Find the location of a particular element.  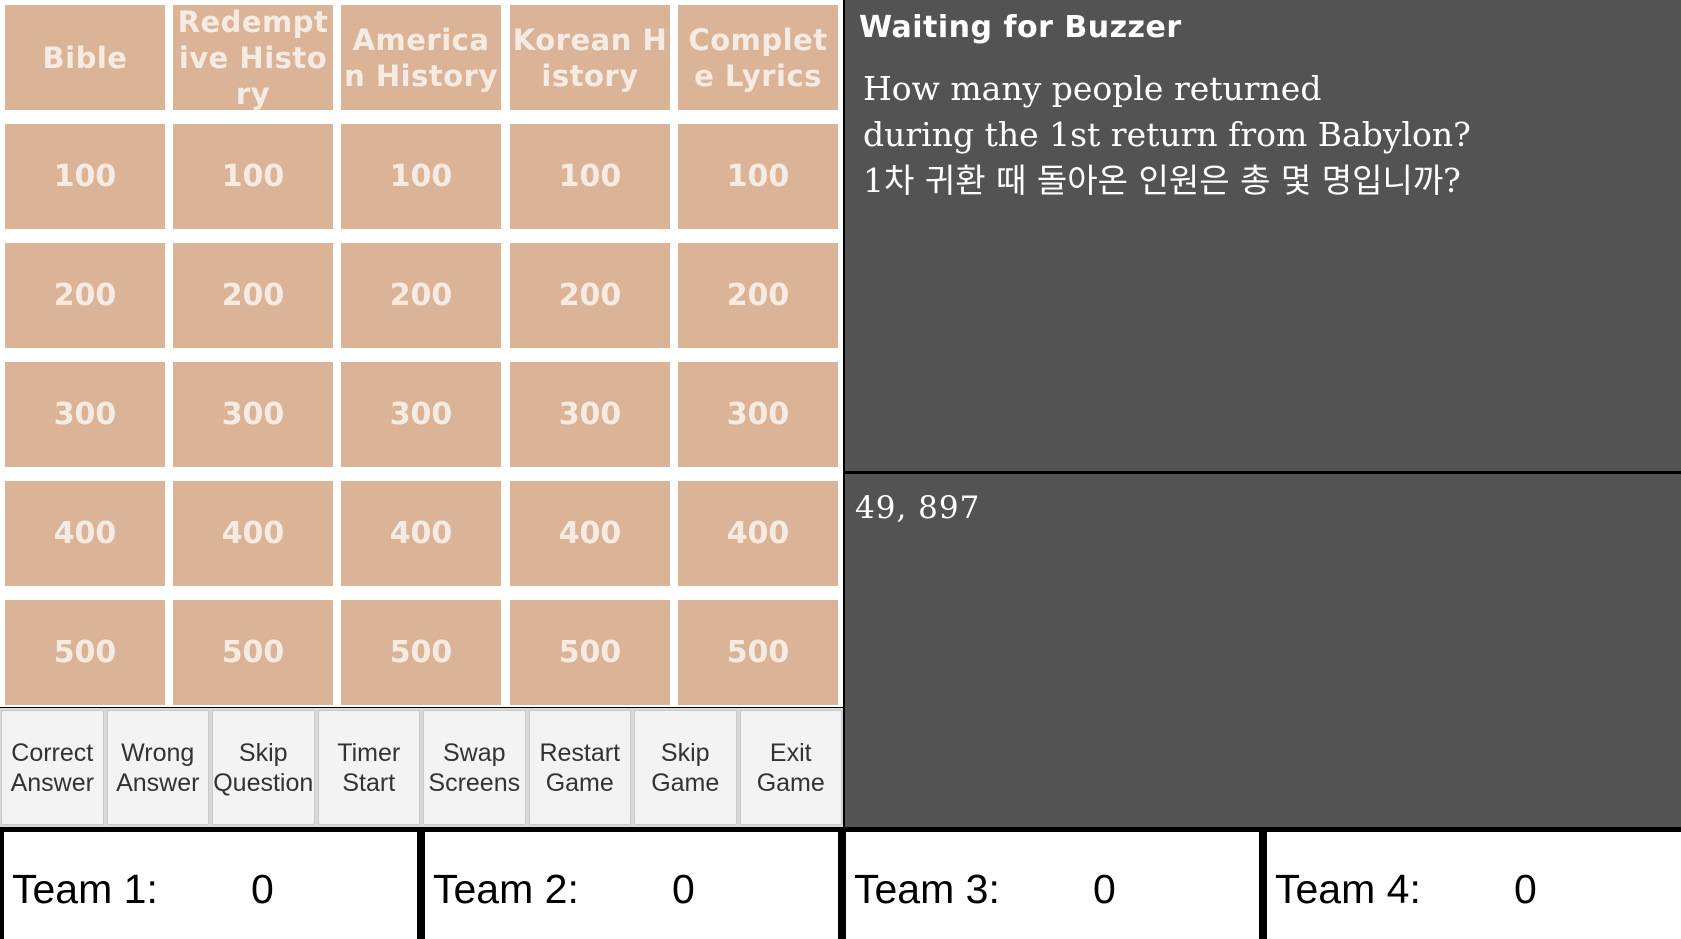

skip-question-button: Skip Question is located at coordinates (263, 767).